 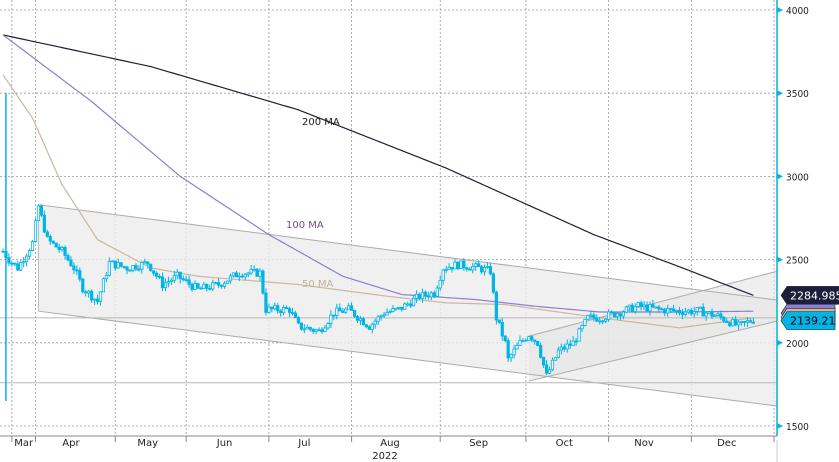 I want to click on y-tick-marker, so click(x=780, y=259).